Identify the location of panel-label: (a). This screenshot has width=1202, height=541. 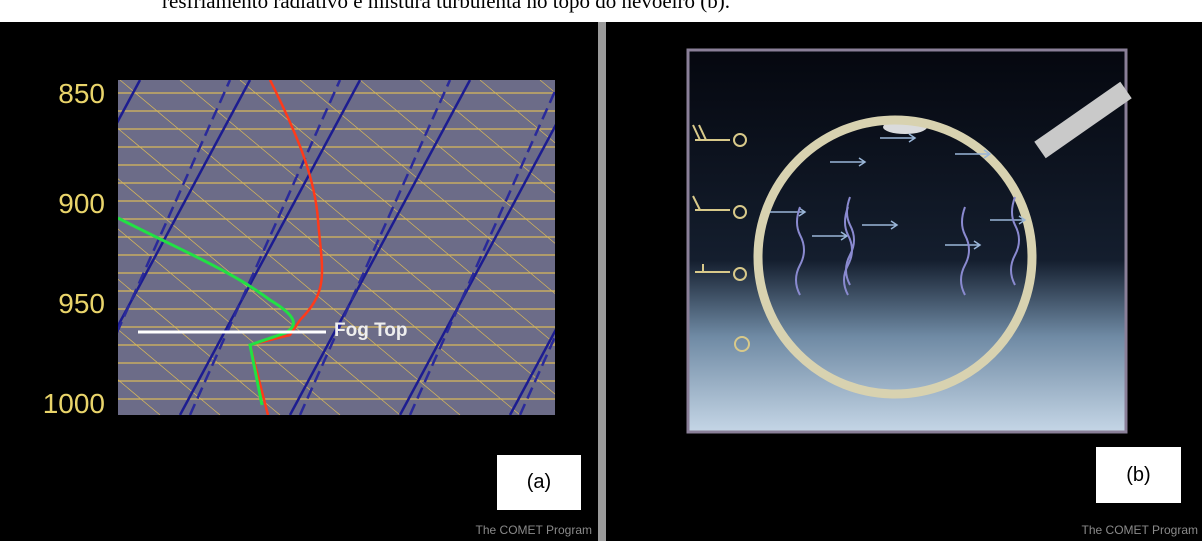
(539, 482).